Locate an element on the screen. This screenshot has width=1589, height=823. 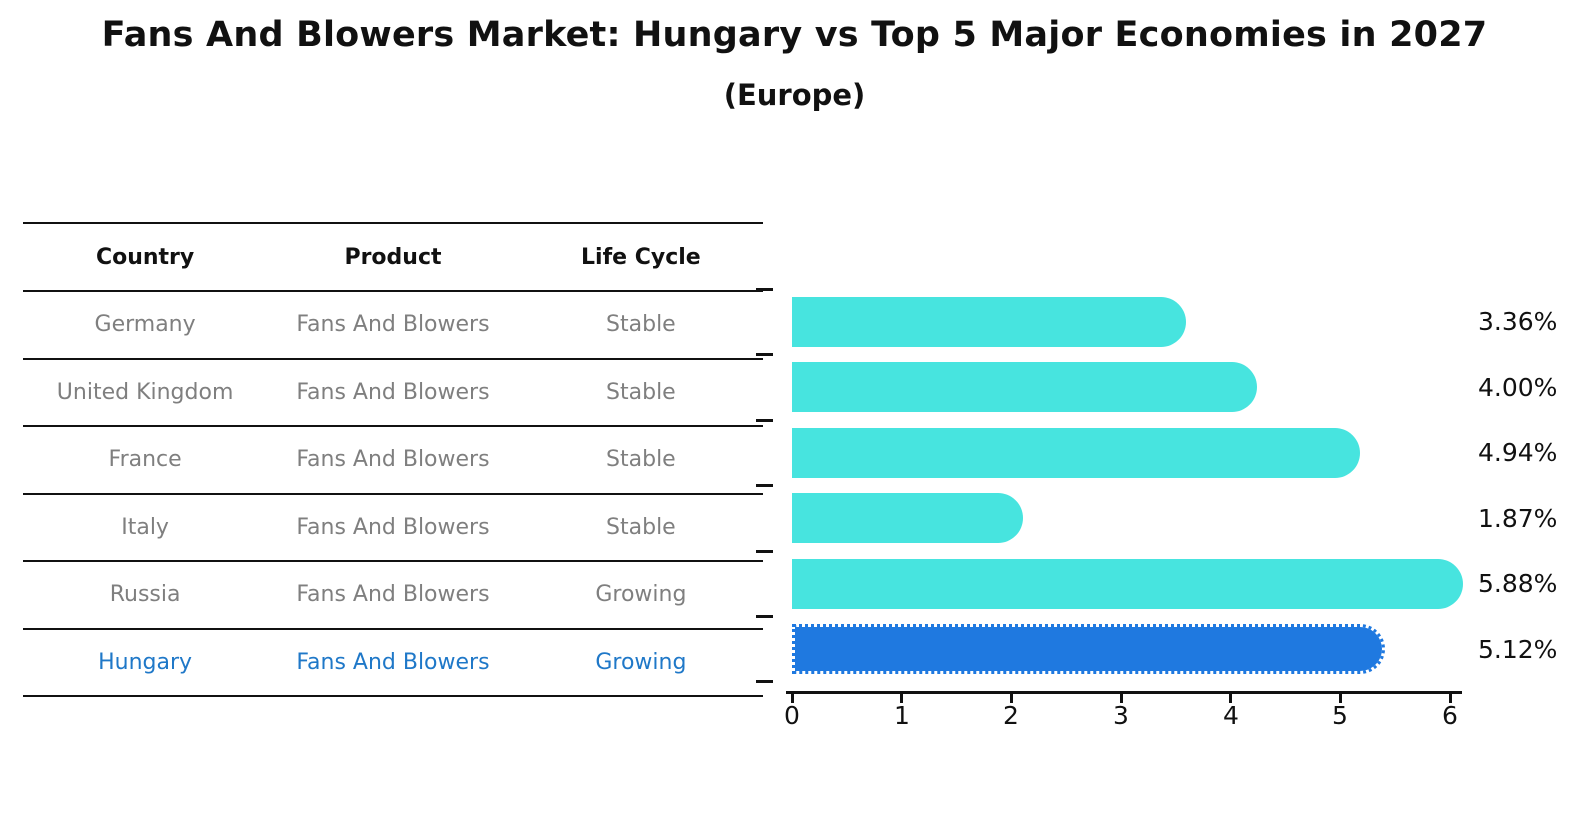
chart-subtitle: (Europe) is located at coordinates (794, 95).